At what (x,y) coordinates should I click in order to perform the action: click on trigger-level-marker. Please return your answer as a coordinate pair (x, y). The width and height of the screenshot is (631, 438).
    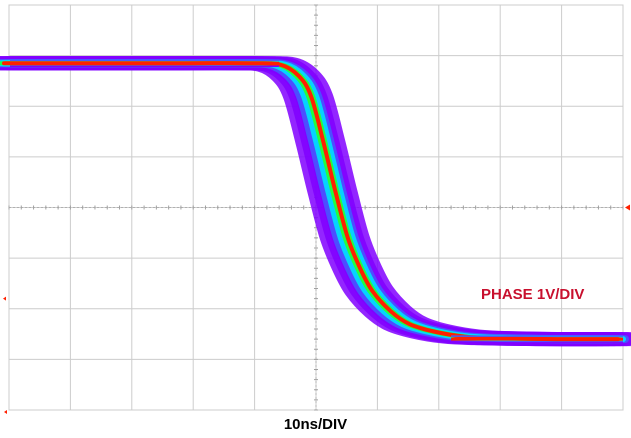
    Looking at the image, I should click on (627, 207).